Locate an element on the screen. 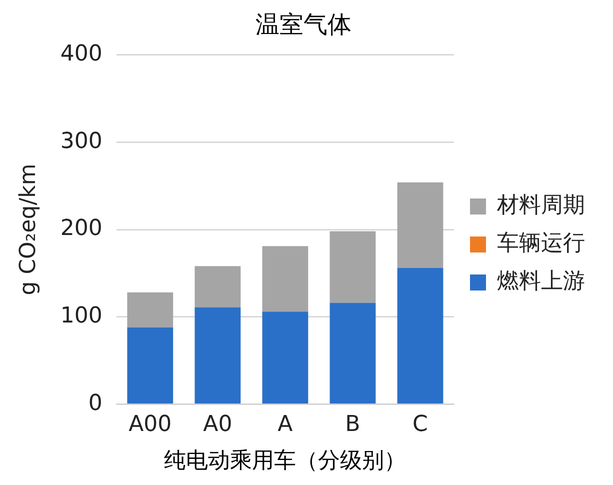  x-axis-title: 纯电动乘用车（分级别） is located at coordinates (285, 461).